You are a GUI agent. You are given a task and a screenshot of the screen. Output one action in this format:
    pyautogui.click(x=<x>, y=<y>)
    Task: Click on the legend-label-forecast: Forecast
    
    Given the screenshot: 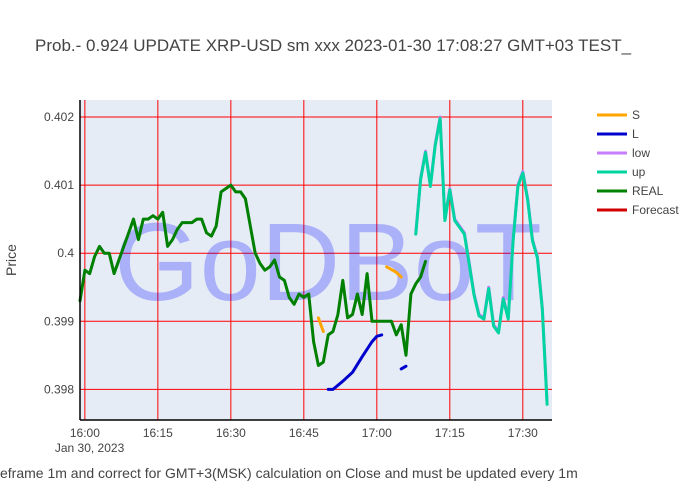 What is the action you would take?
    pyautogui.click(x=655, y=210)
    